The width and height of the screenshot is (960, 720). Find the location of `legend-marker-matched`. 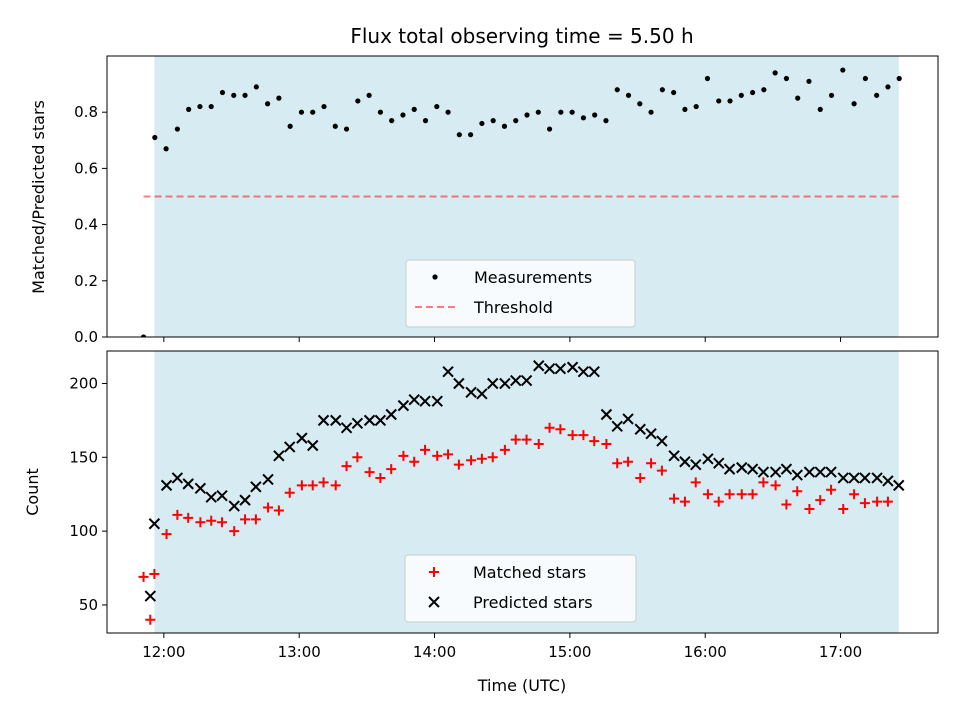

legend-marker-matched is located at coordinates (434, 572).